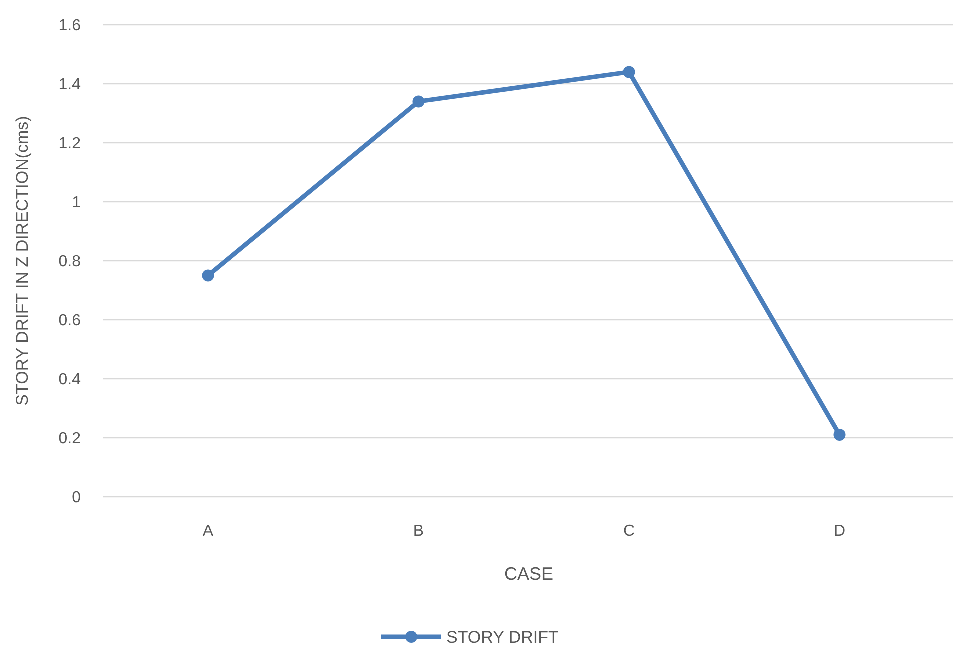  I want to click on x-tick-label: B, so click(418, 531).